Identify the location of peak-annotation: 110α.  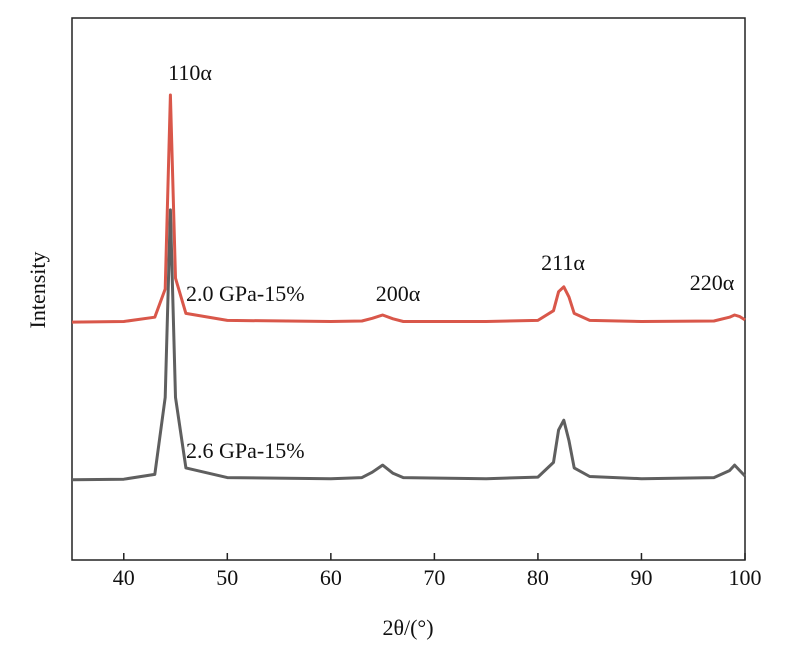
(190, 72).